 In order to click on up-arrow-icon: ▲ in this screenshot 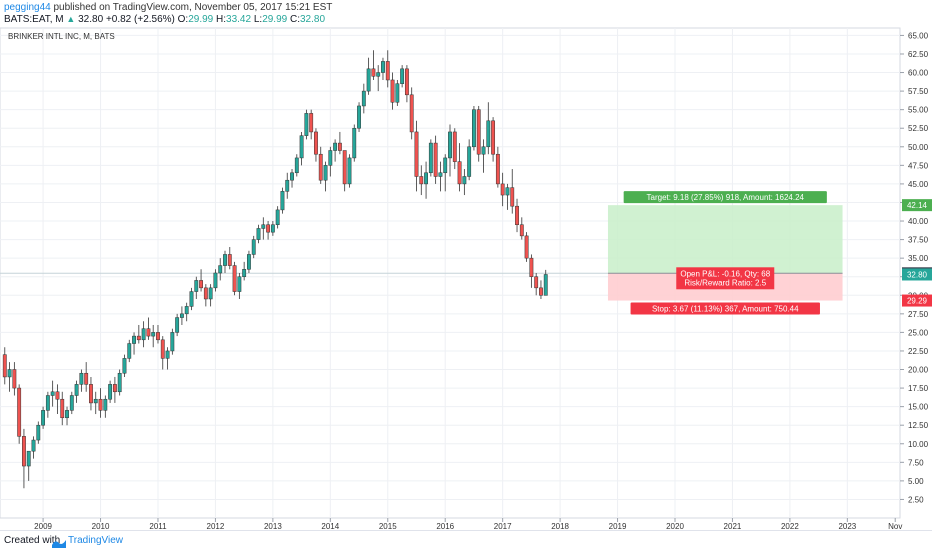, I will do `click(71, 19)`.